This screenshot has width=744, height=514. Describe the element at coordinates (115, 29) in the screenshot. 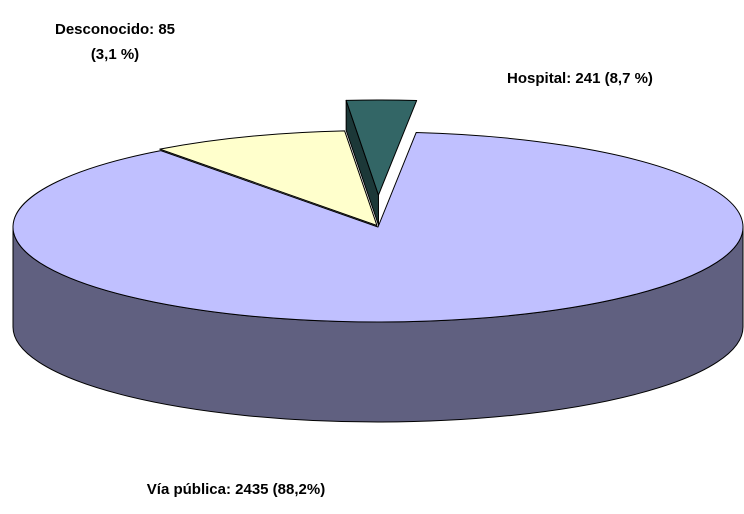

I see `slice-label: Desconocido: 85` at that location.